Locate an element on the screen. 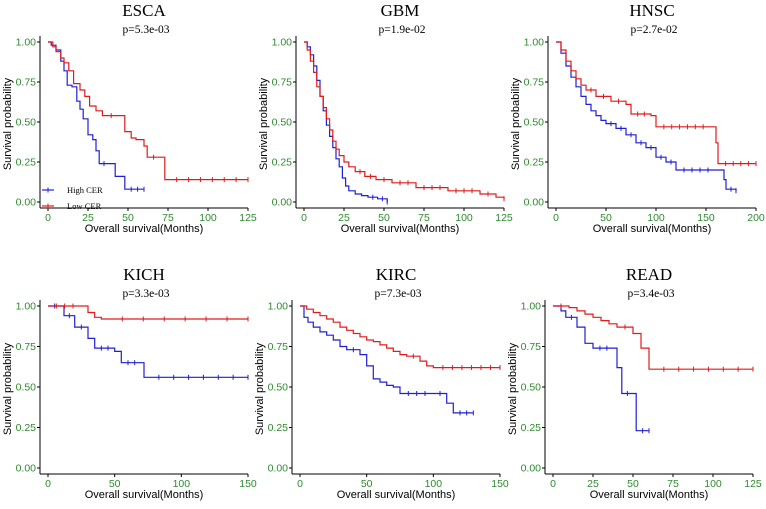 Image resolution: width=766 pixels, height=509 pixels. panel-title: GBM is located at coordinates (400, 10).